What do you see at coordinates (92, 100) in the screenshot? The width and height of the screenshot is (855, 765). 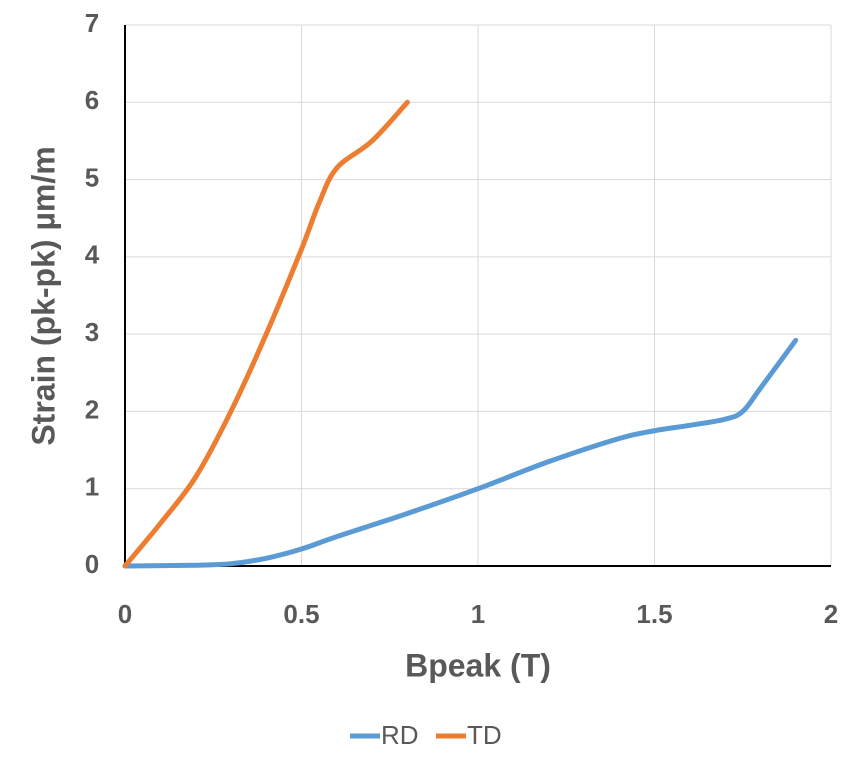 I see `y-tick-label: 6` at bounding box center [92, 100].